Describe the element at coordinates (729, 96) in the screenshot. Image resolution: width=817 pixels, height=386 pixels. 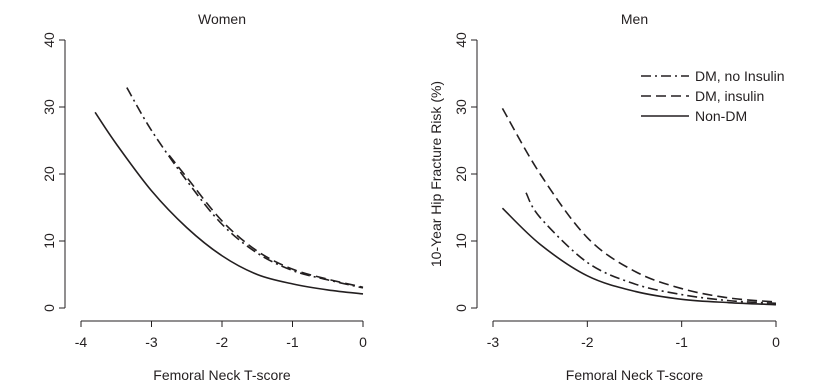
I see `legend-label: DM, insulin` at that location.